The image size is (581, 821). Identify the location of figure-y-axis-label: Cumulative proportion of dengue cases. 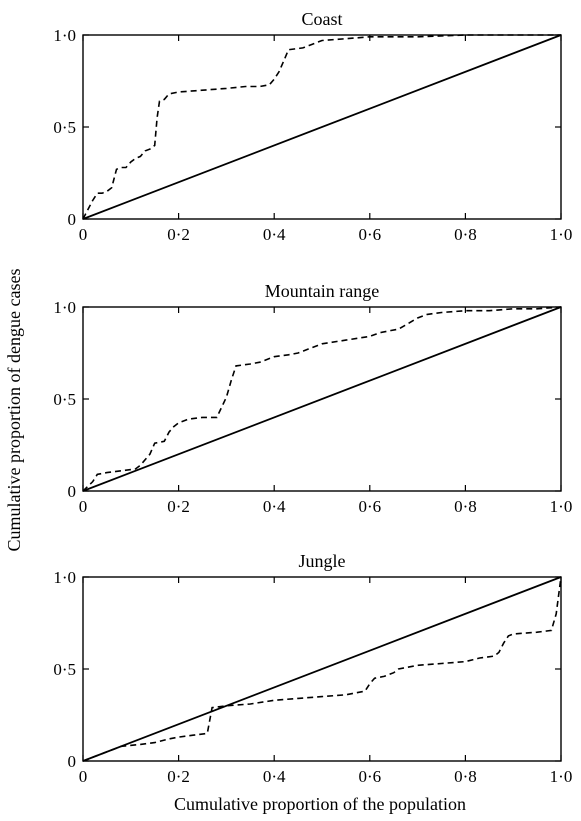
(14, 410).